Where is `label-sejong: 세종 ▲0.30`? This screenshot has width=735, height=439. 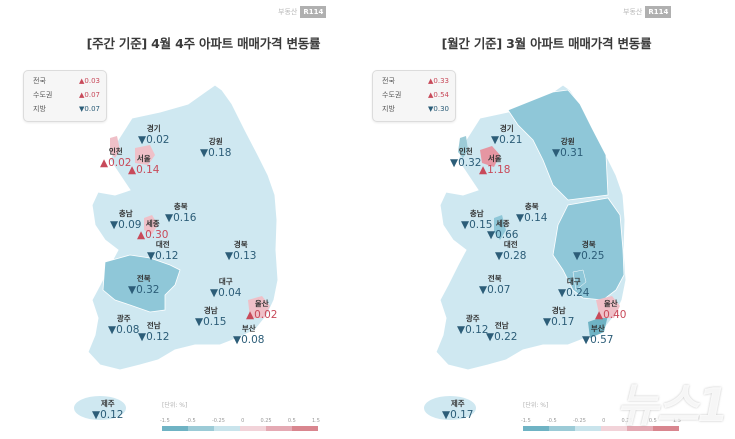
label-sejong: 세종 ▲0.30 is located at coordinates (153, 230).